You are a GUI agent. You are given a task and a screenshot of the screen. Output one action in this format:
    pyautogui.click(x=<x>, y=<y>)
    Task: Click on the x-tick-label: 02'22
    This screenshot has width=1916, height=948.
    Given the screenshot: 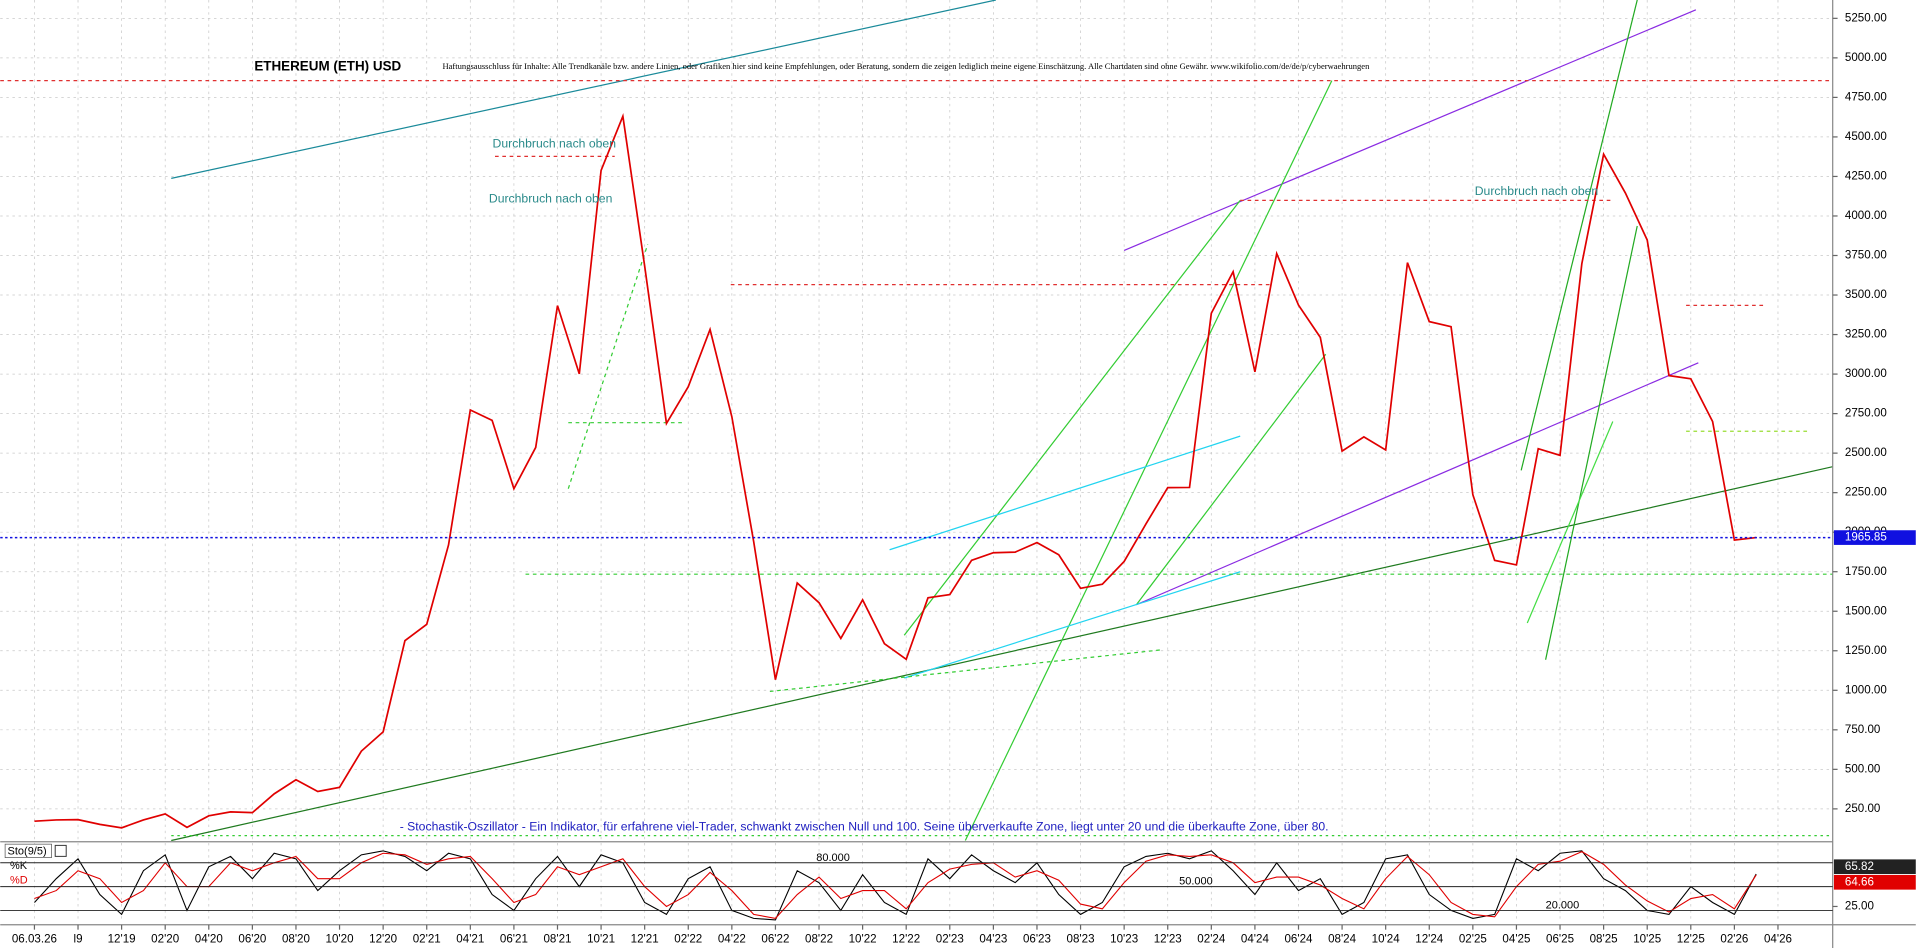 What is the action you would take?
    pyautogui.click(x=688, y=939)
    